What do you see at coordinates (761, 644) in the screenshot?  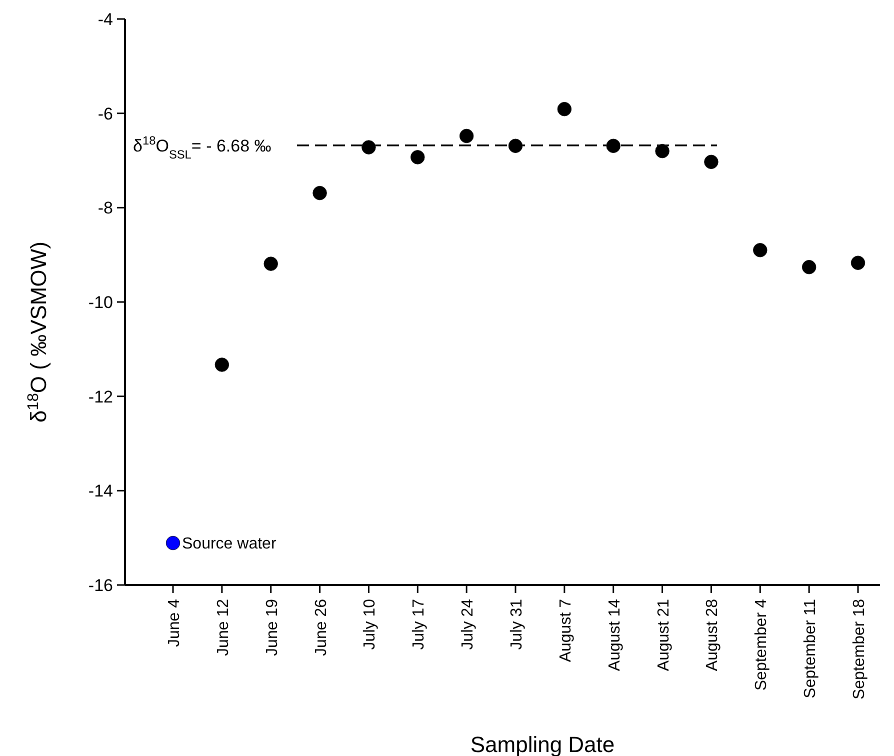 I see `x-tick-label: September 4` at bounding box center [761, 644].